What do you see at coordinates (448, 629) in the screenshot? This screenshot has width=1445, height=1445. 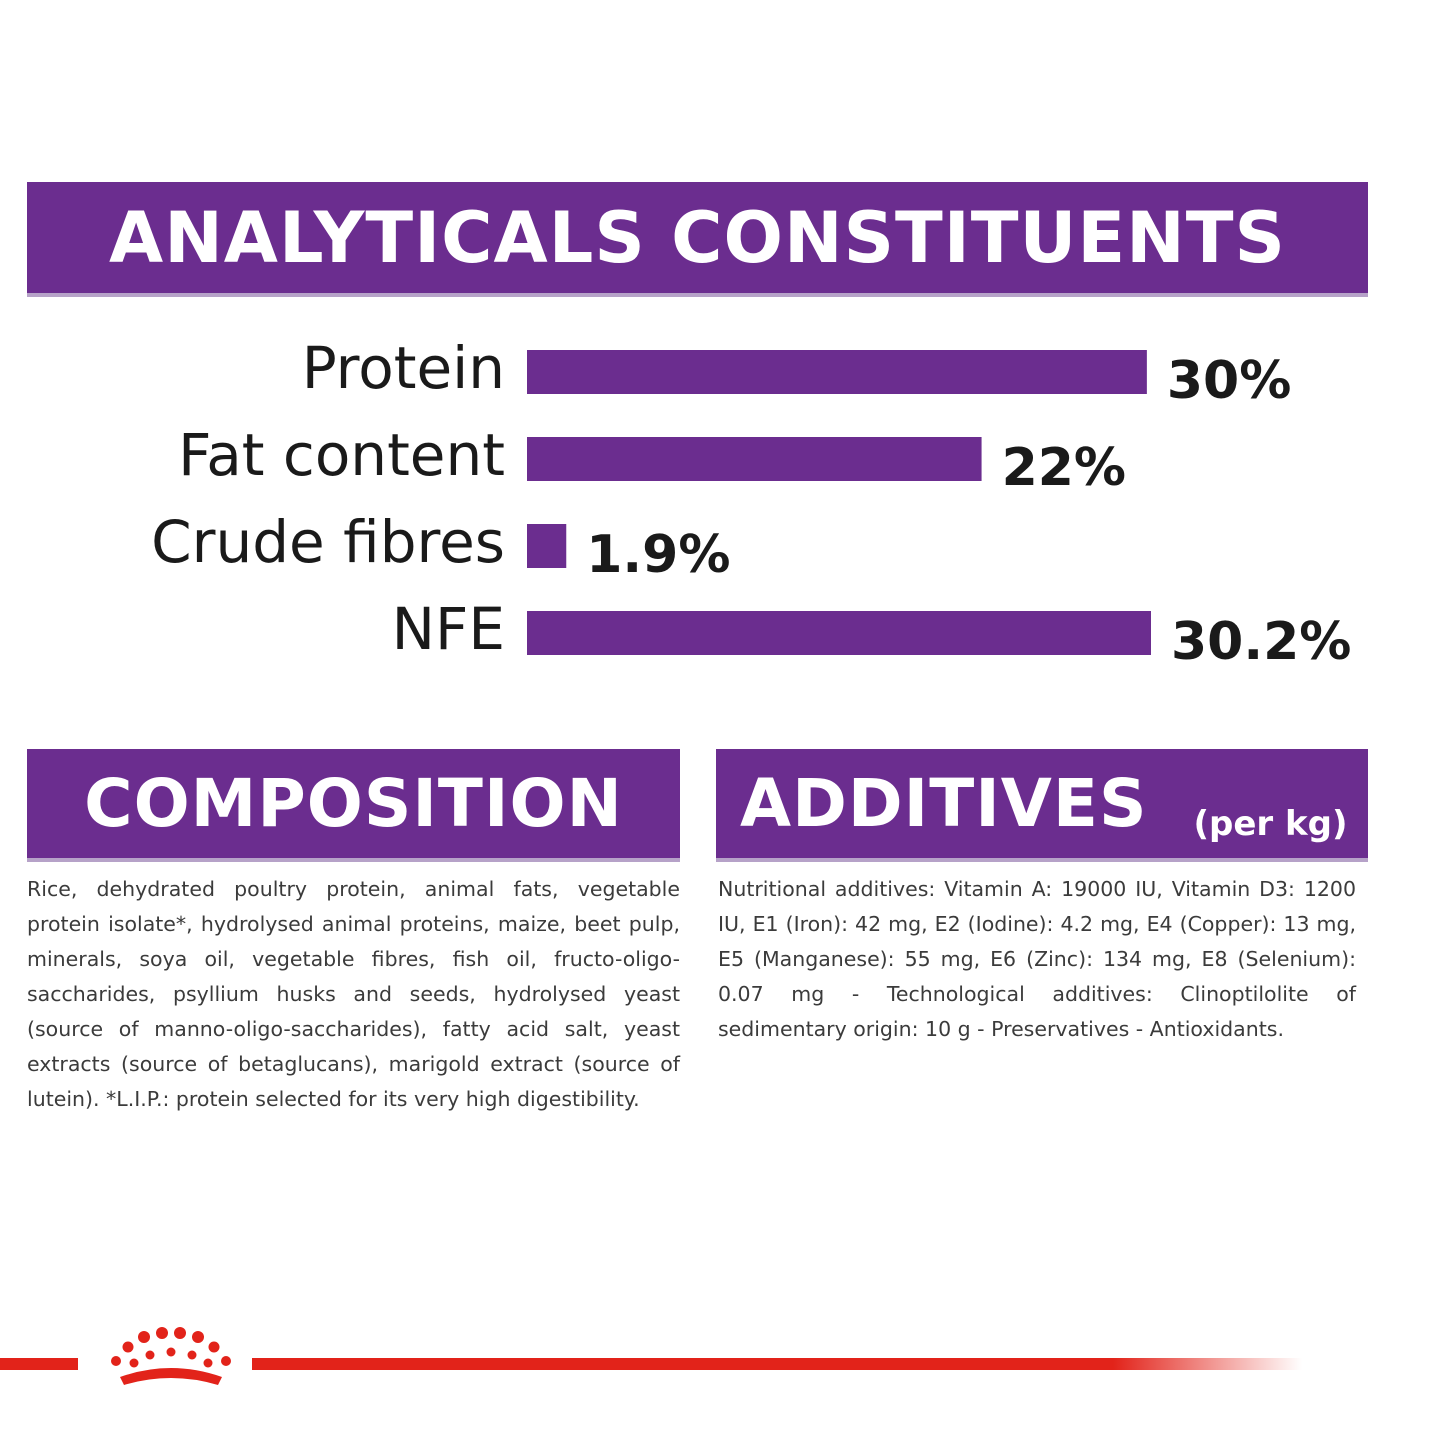 I see `category-label: NFE` at bounding box center [448, 629].